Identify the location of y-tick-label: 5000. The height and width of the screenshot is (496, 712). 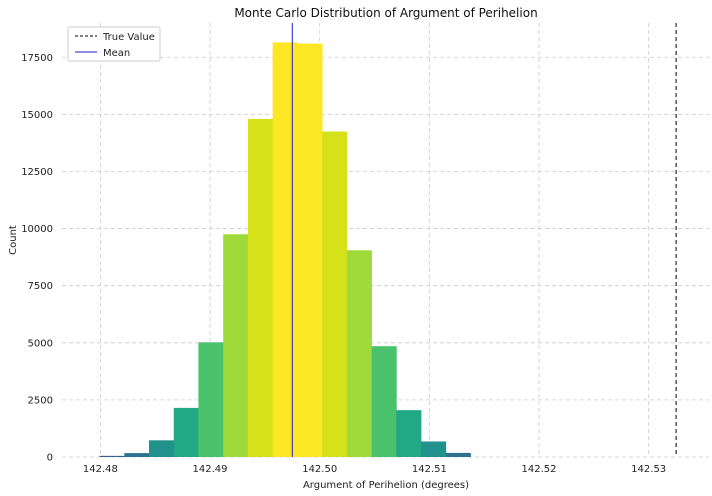
(40, 343).